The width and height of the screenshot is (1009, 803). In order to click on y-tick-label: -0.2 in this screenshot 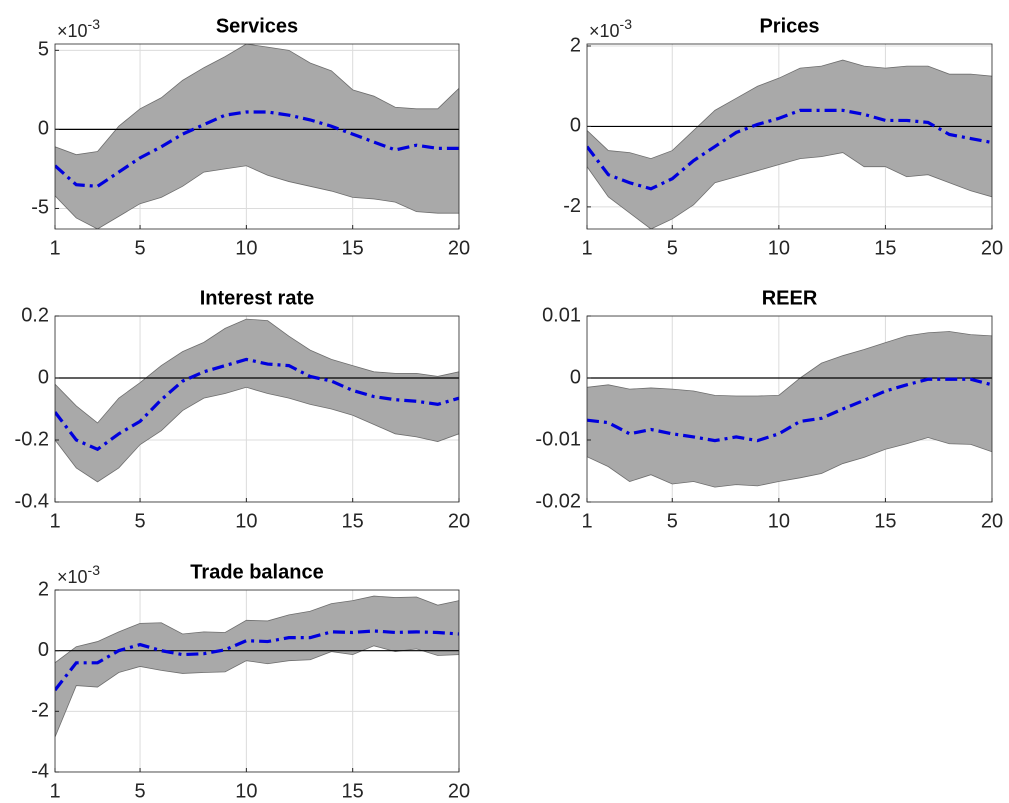, I will do `click(32, 439)`.